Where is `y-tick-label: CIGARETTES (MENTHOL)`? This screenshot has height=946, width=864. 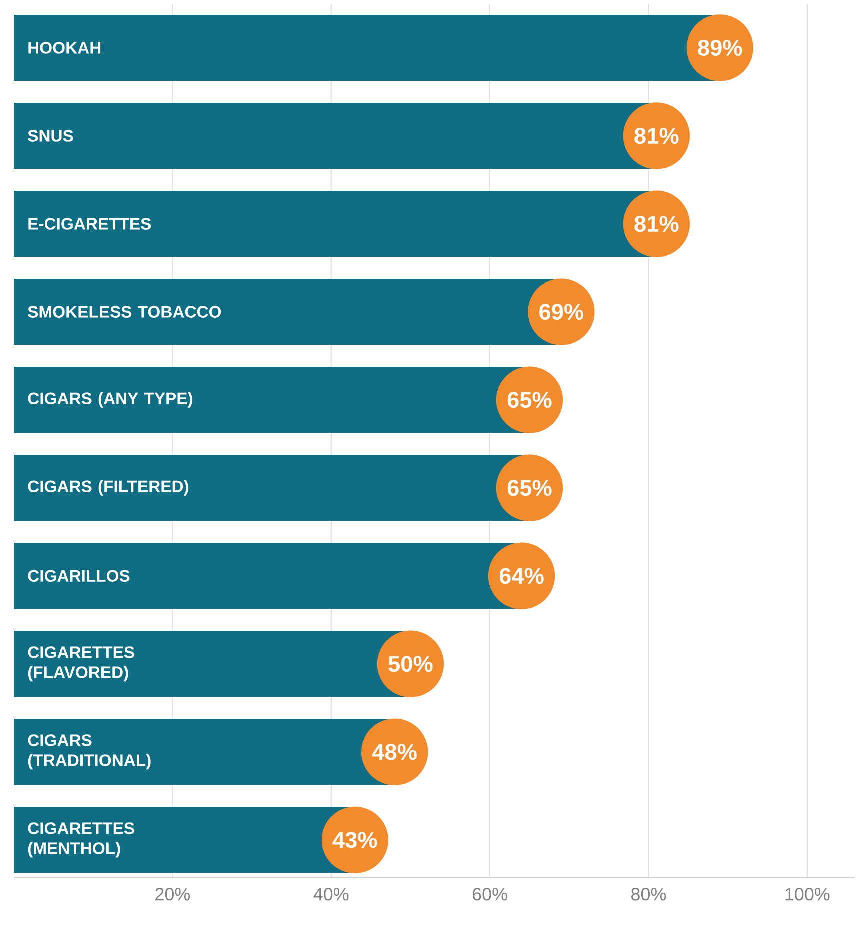
y-tick-label: CIGARETTES (MENTHOL) is located at coordinates (81, 840).